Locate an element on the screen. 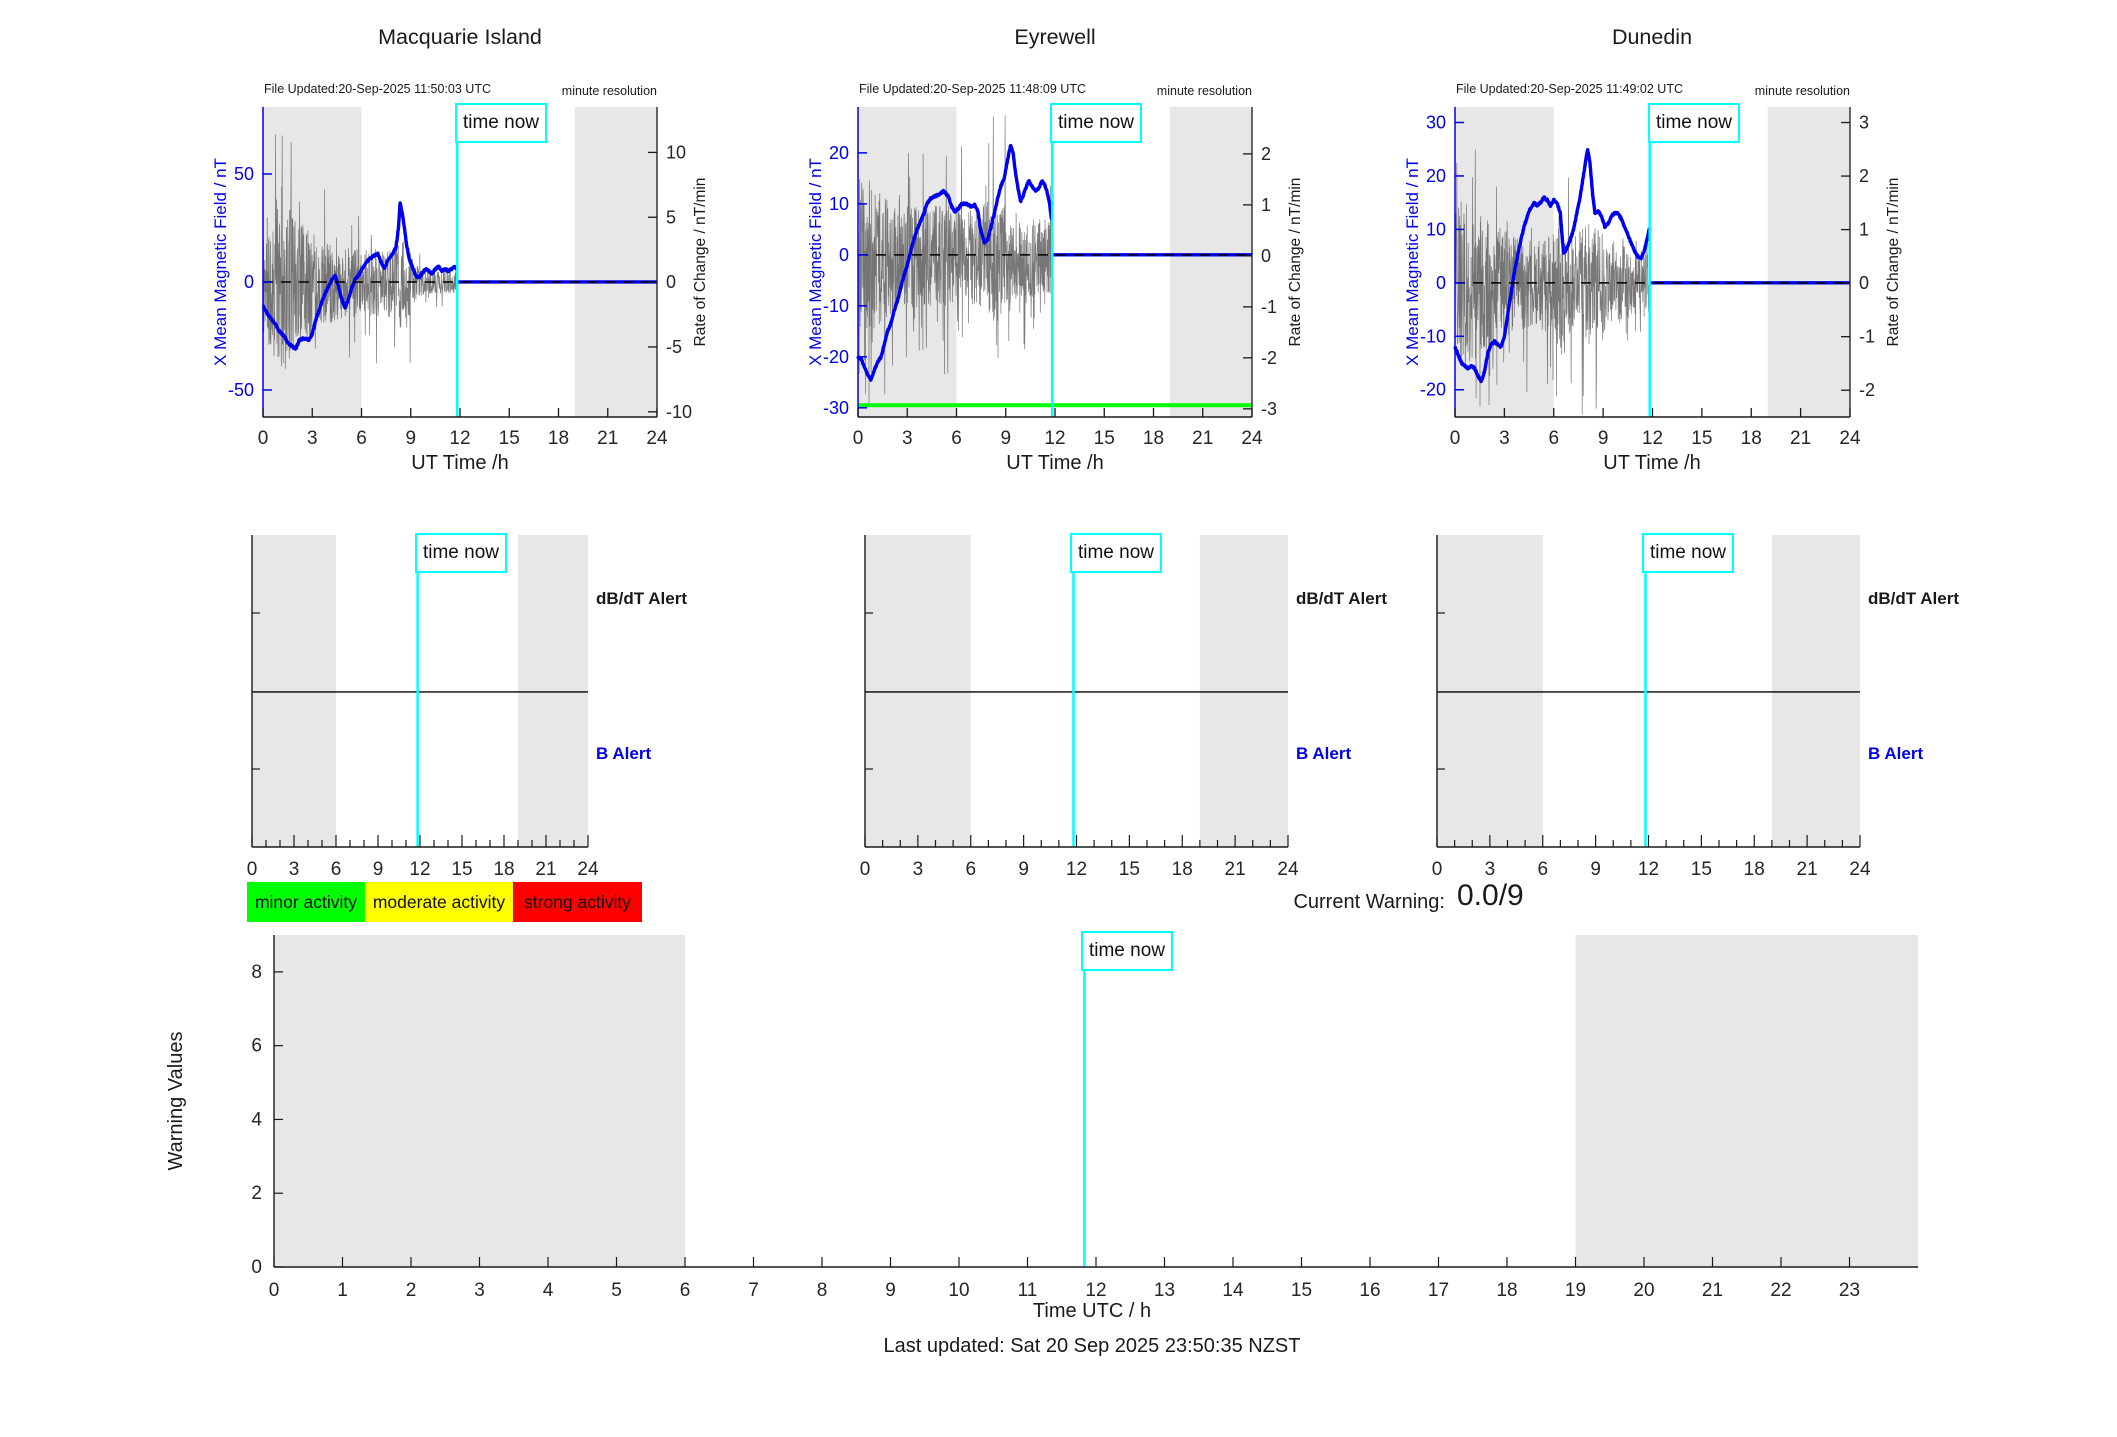  rate-of-change-trace is located at coordinates (360, 251).